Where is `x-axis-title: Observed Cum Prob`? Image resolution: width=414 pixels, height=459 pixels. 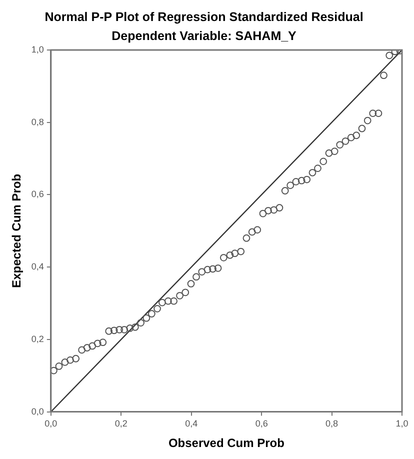
x-axis-title: Observed Cum Prob is located at coordinates (226, 443).